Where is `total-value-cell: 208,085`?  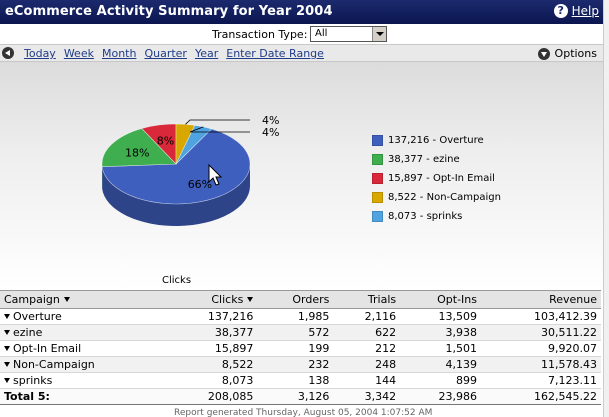 total-value-cell: 208,085 is located at coordinates (212, 396).